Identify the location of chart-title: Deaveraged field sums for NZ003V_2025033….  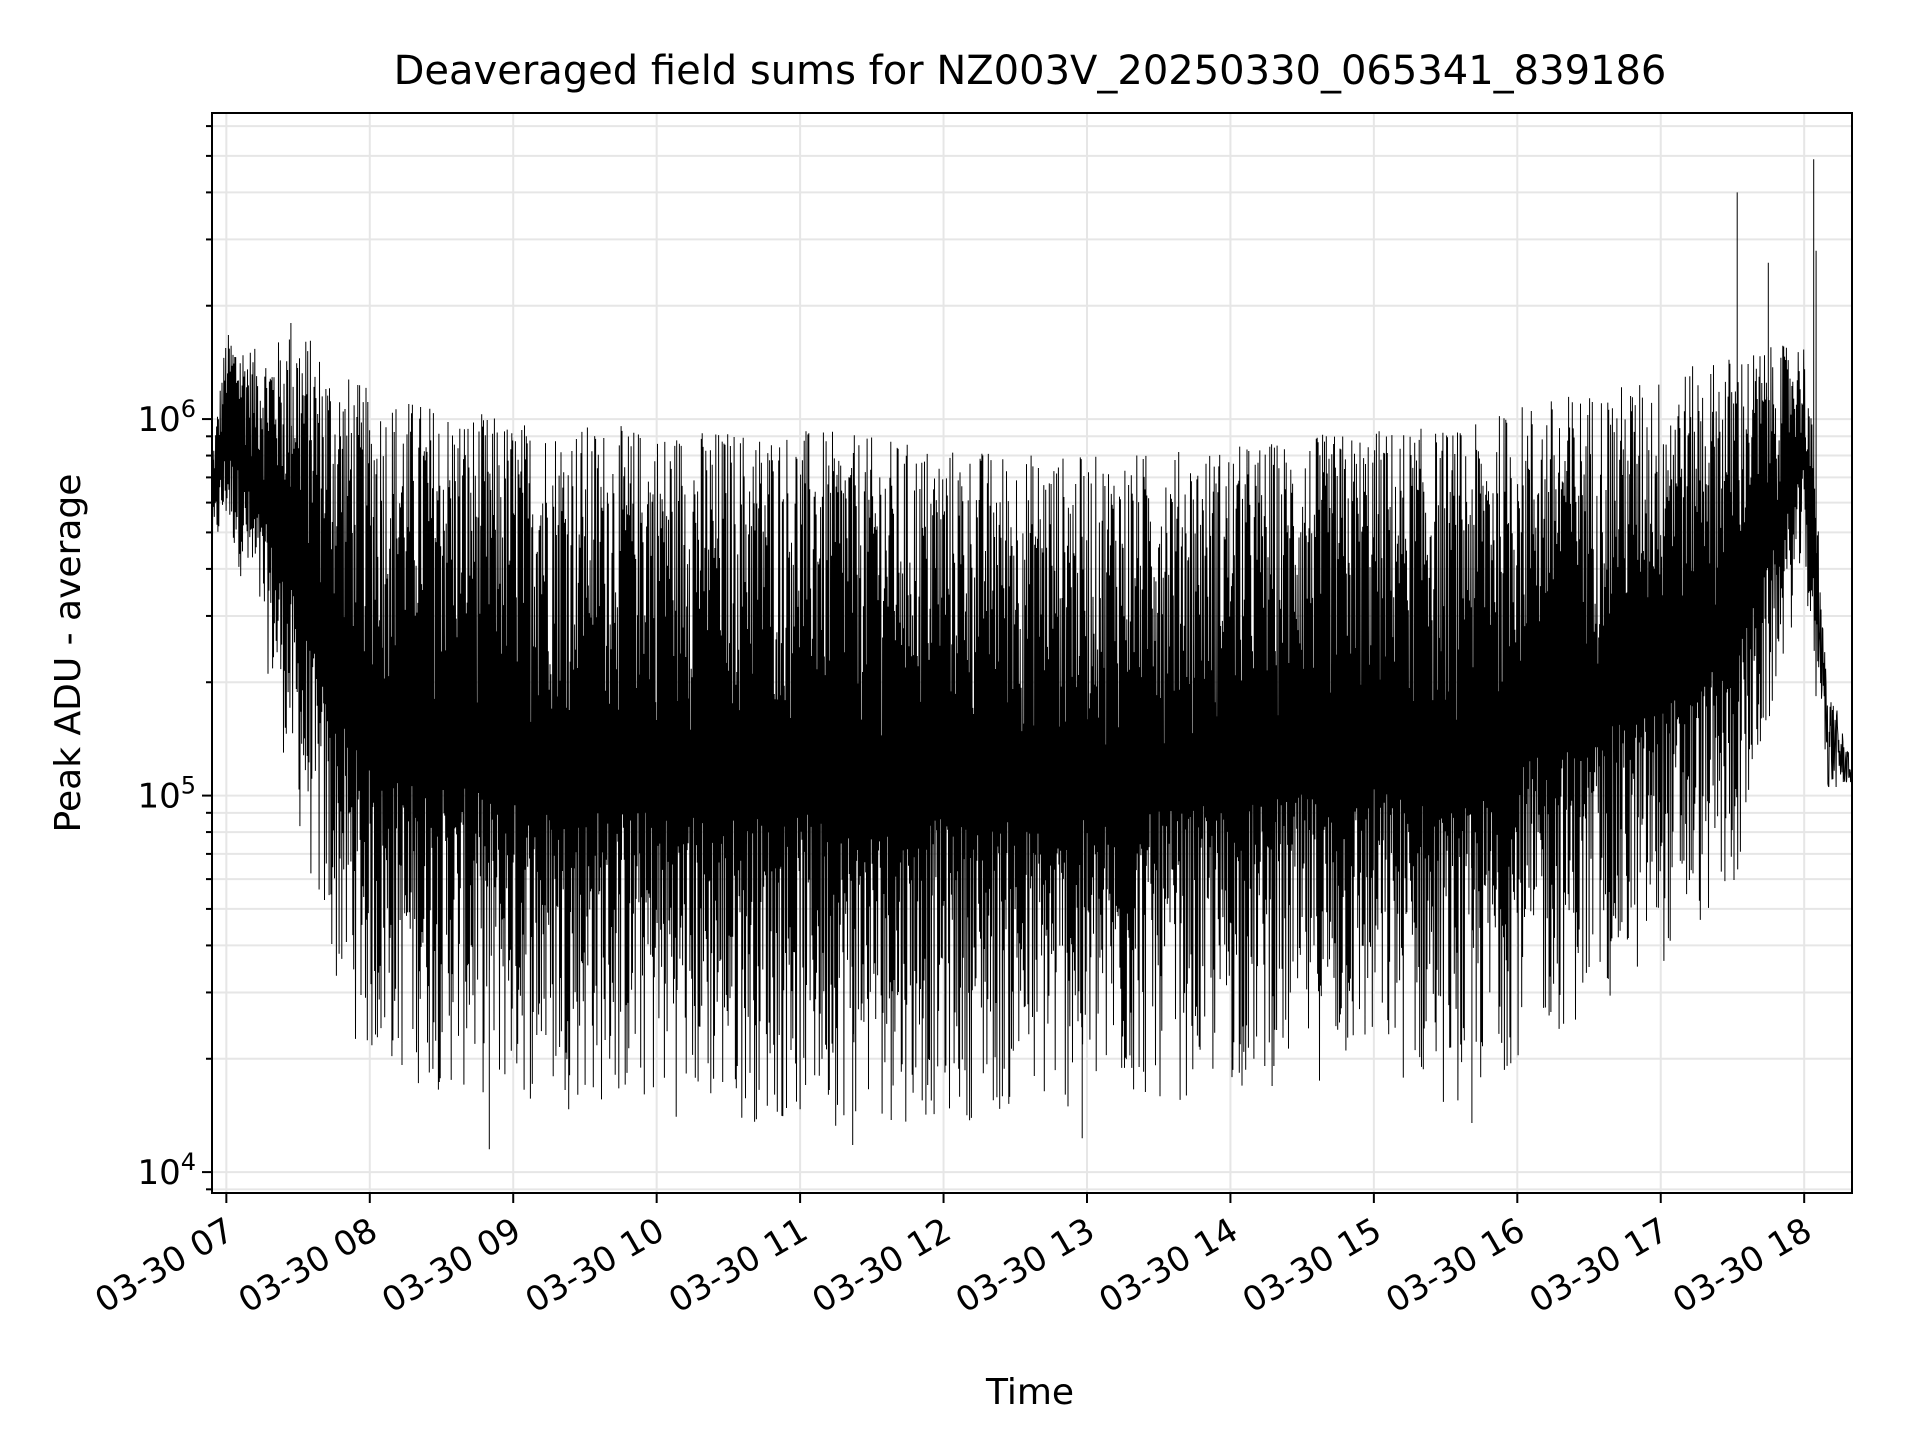
(1030, 71).